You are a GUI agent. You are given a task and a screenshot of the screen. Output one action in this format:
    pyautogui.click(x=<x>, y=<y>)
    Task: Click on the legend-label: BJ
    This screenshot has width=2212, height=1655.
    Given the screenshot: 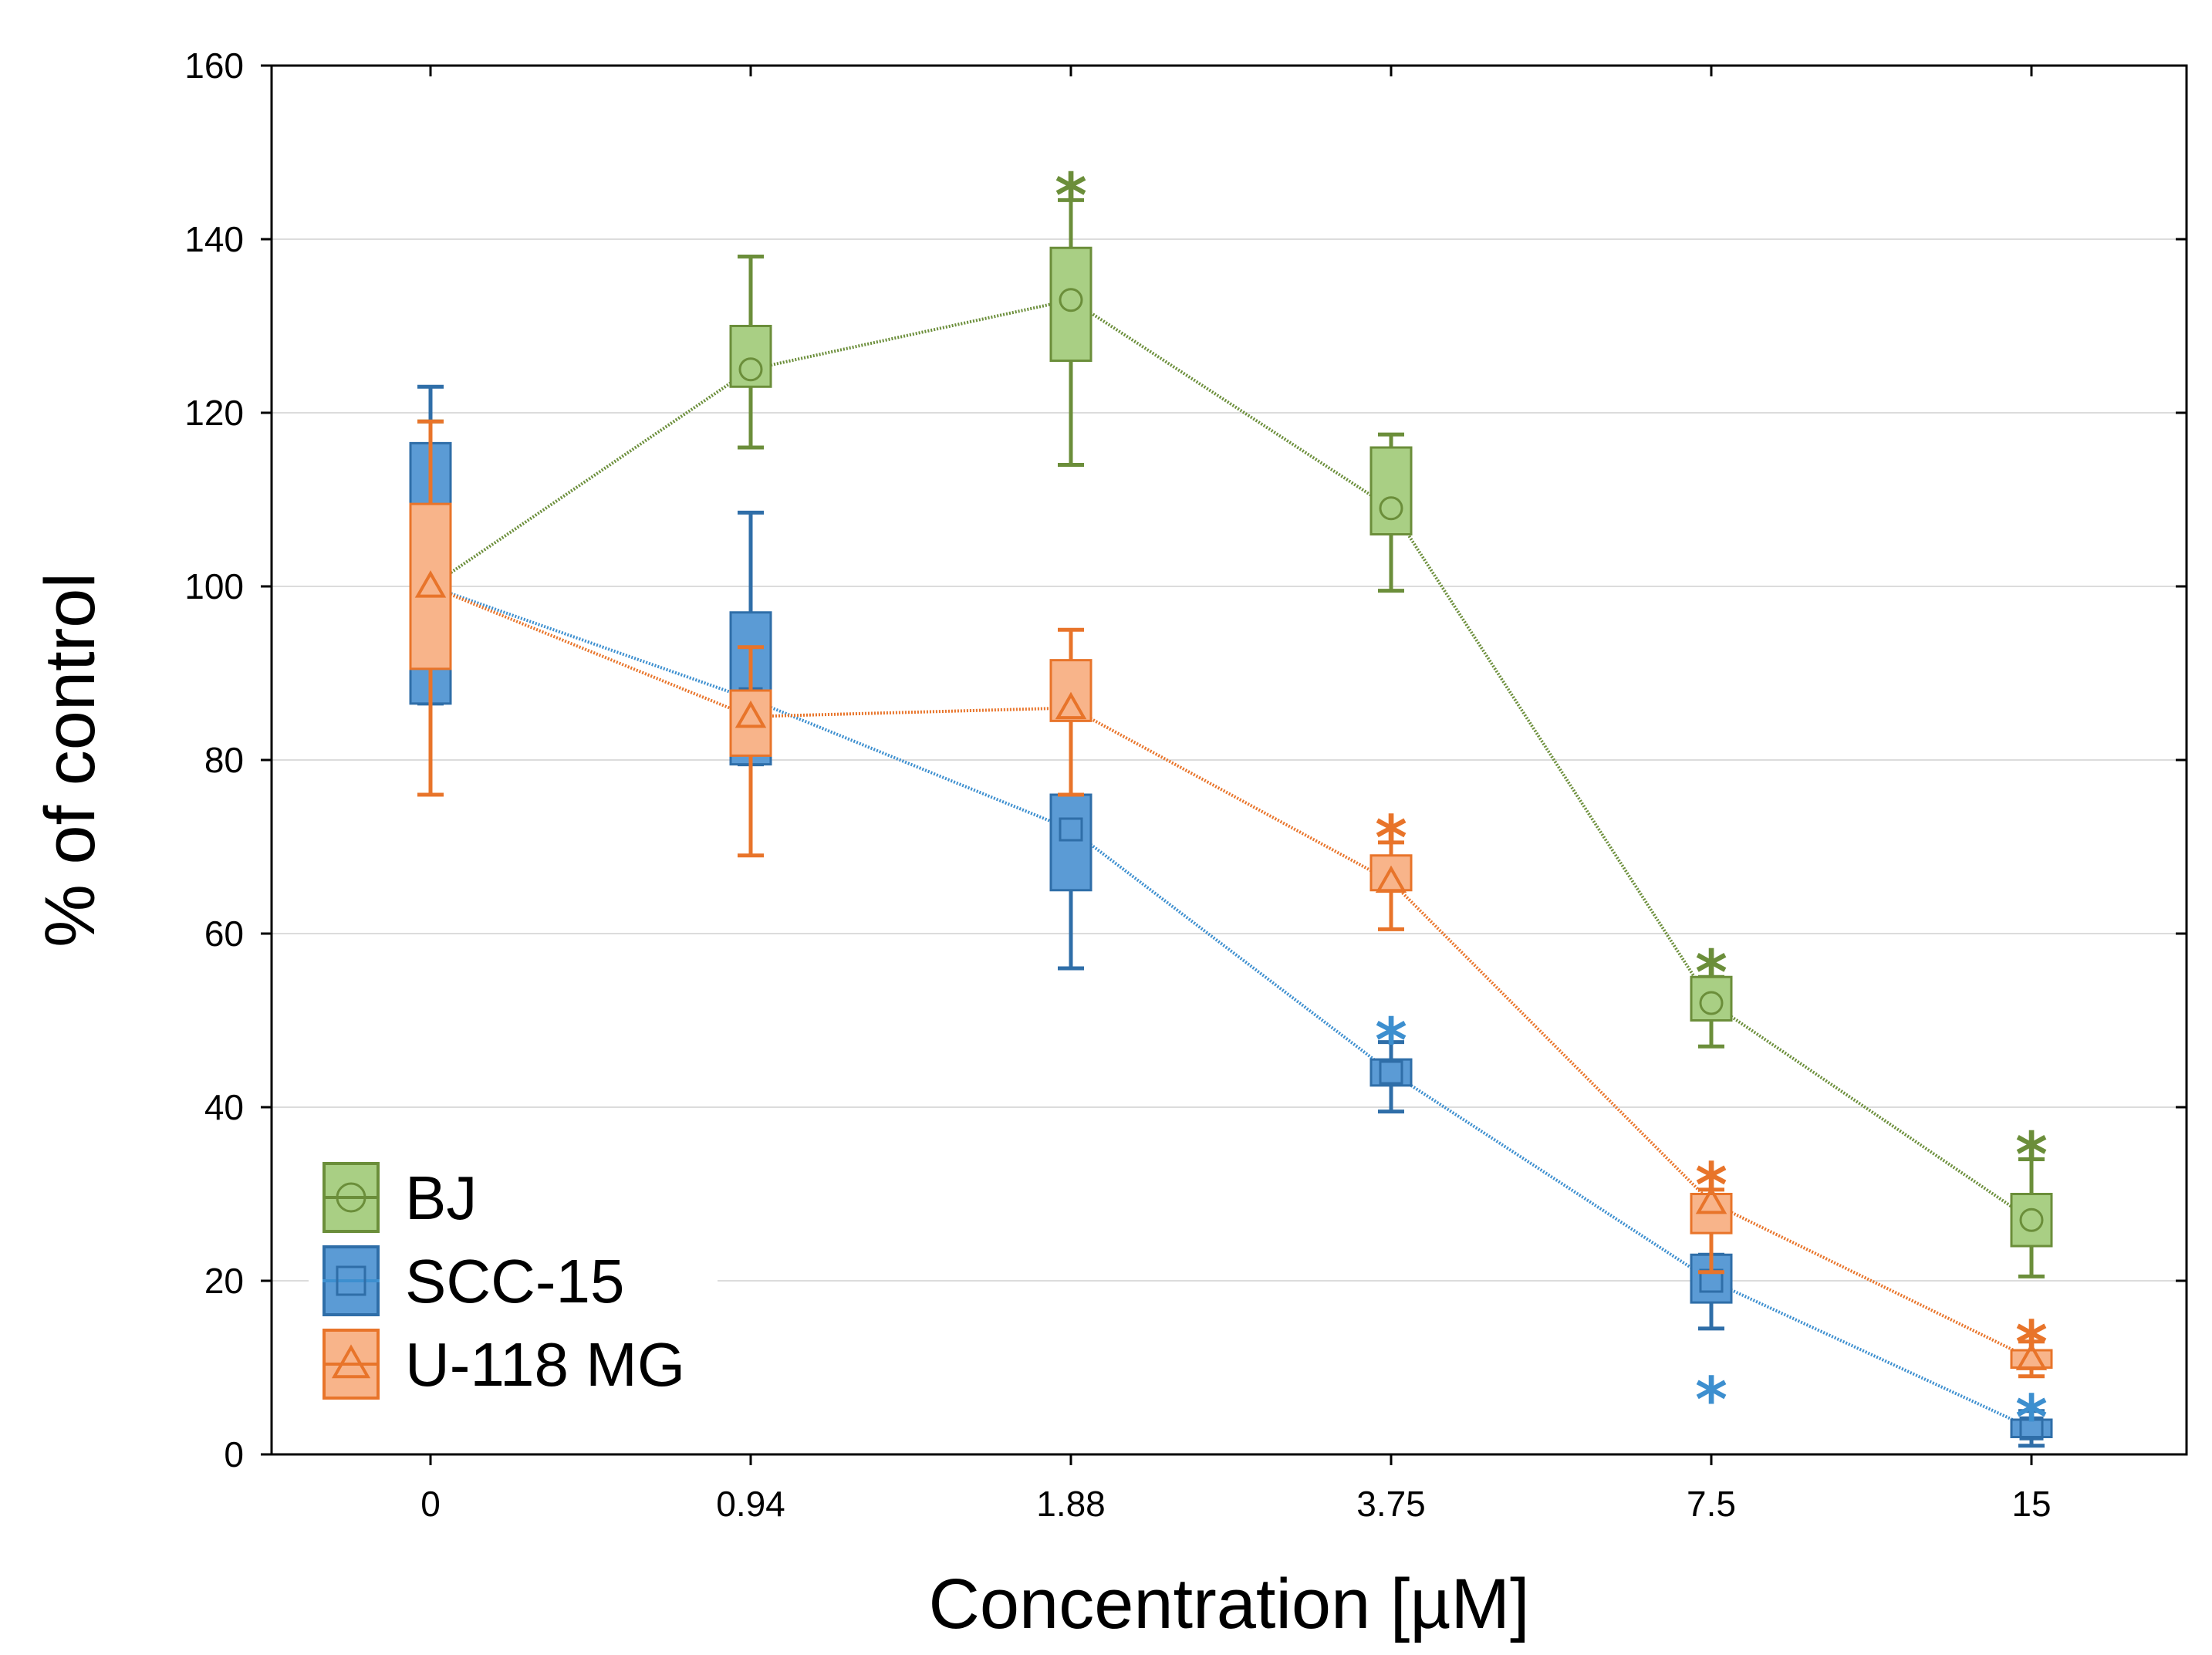 What is the action you would take?
    pyautogui.click(x=441, y=1198)
    